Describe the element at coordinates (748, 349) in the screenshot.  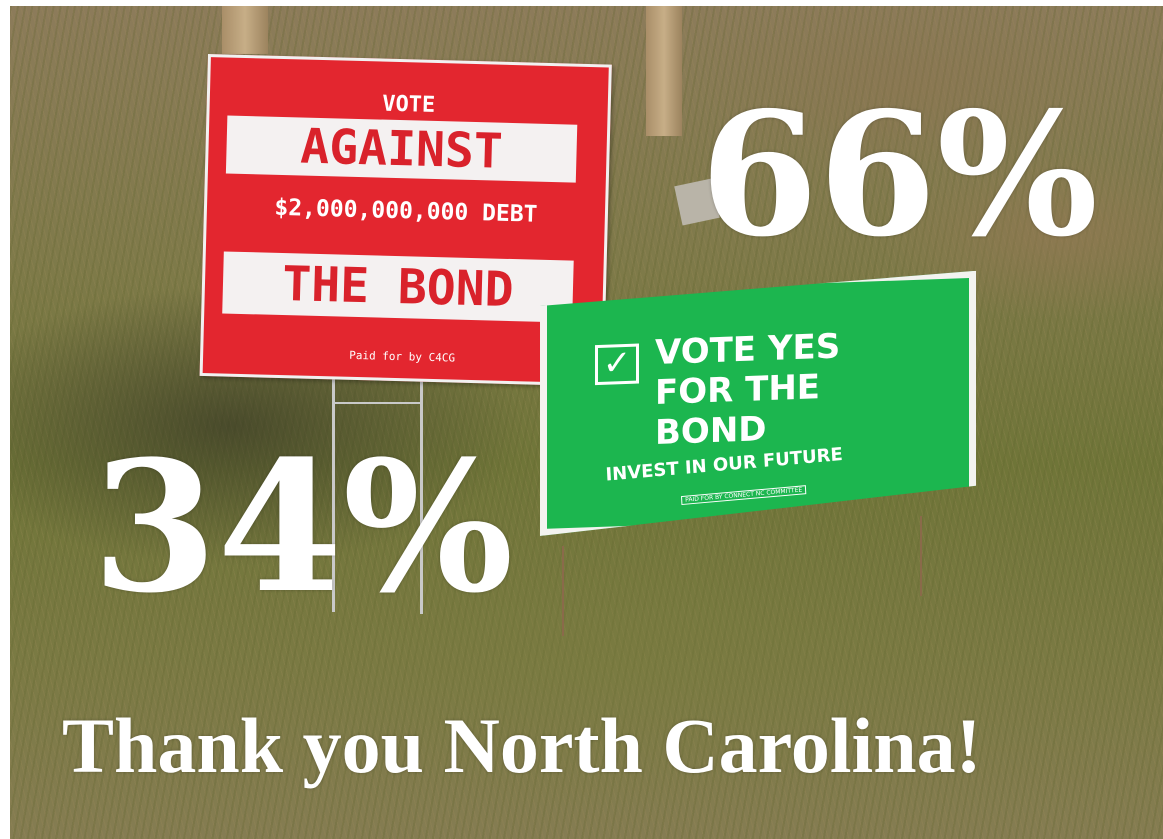
I see `green-sign-line1: VOTE YES` at that location.